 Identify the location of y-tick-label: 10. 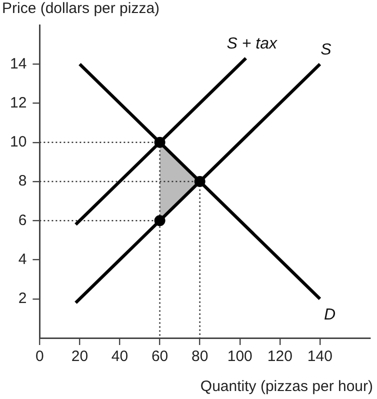
(18, 142).